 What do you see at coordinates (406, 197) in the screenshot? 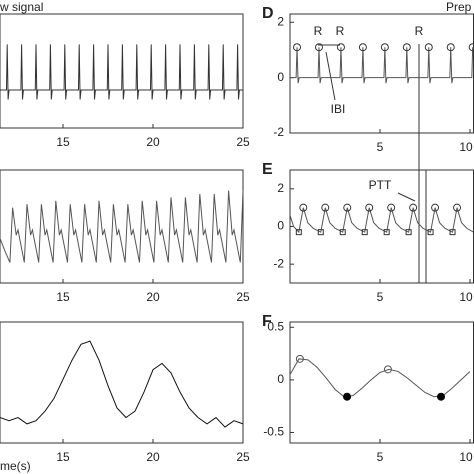
I see `ptt-arrow` at bounding box center [406, 197].